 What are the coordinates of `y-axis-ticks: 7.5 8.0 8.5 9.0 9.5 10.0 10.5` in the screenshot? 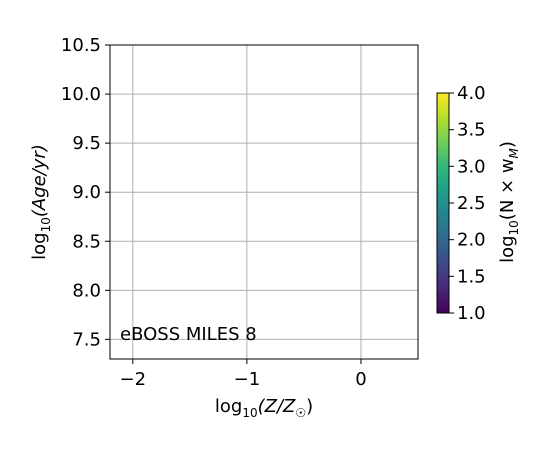 It's located at (85, 192).